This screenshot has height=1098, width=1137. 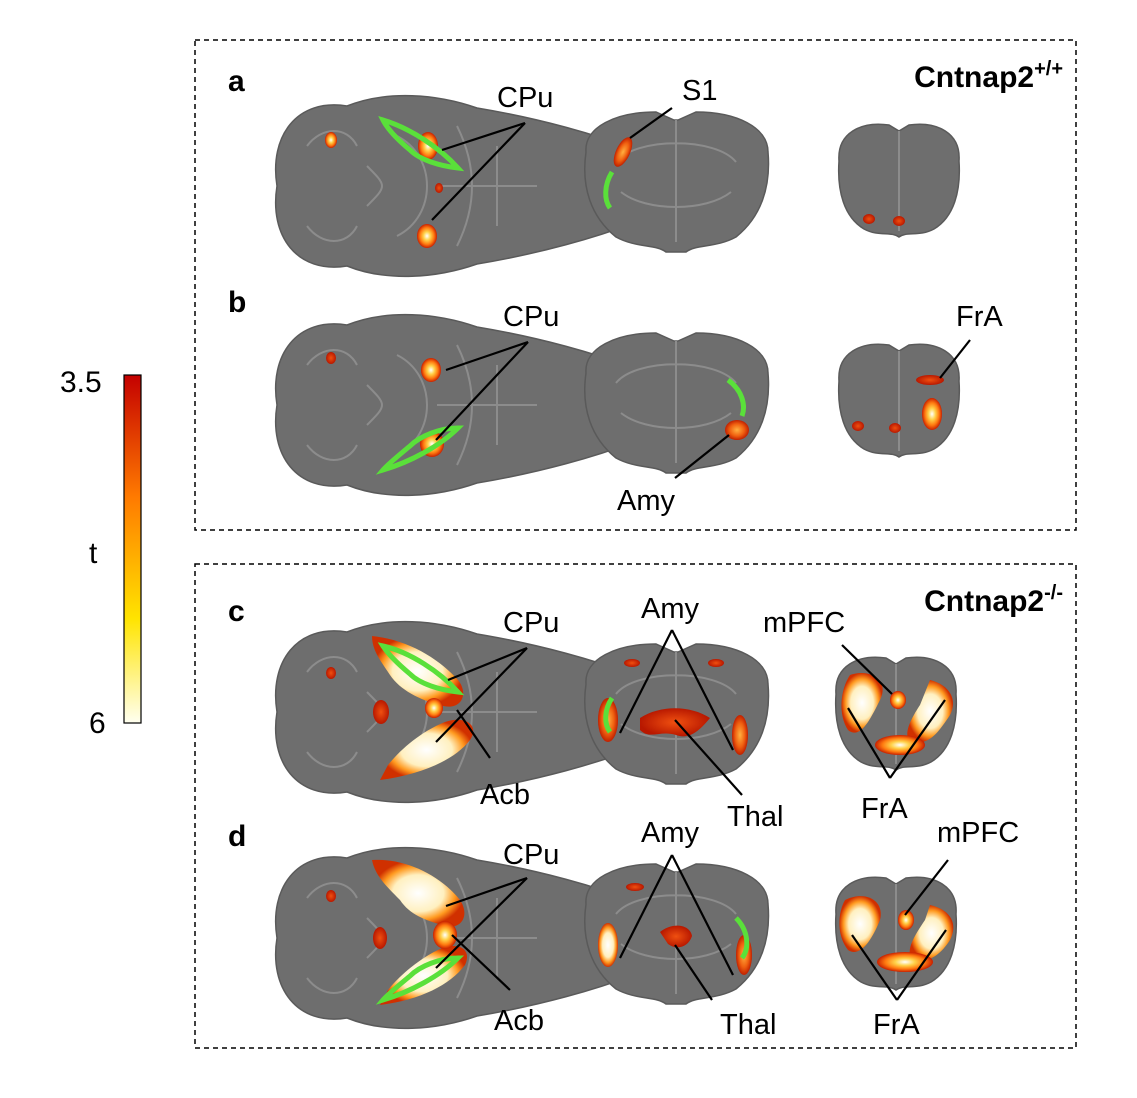 I want to click on label-cpu-d: CPu, so click(x=531, y=855).